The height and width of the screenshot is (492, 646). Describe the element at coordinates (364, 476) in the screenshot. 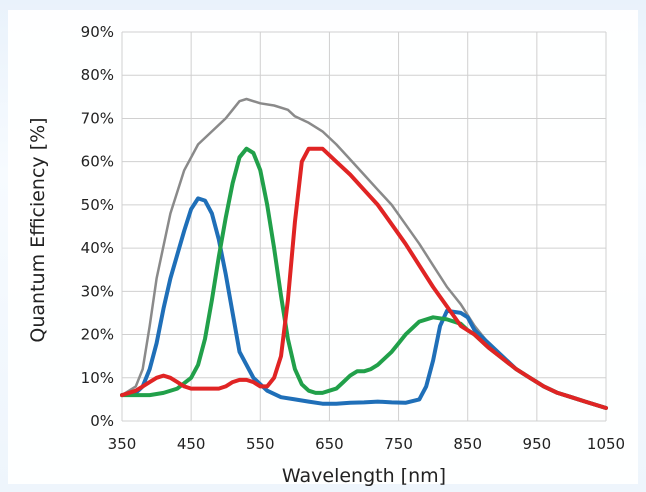

I see `x-axis-title: Wavelength [nm]` at that location.